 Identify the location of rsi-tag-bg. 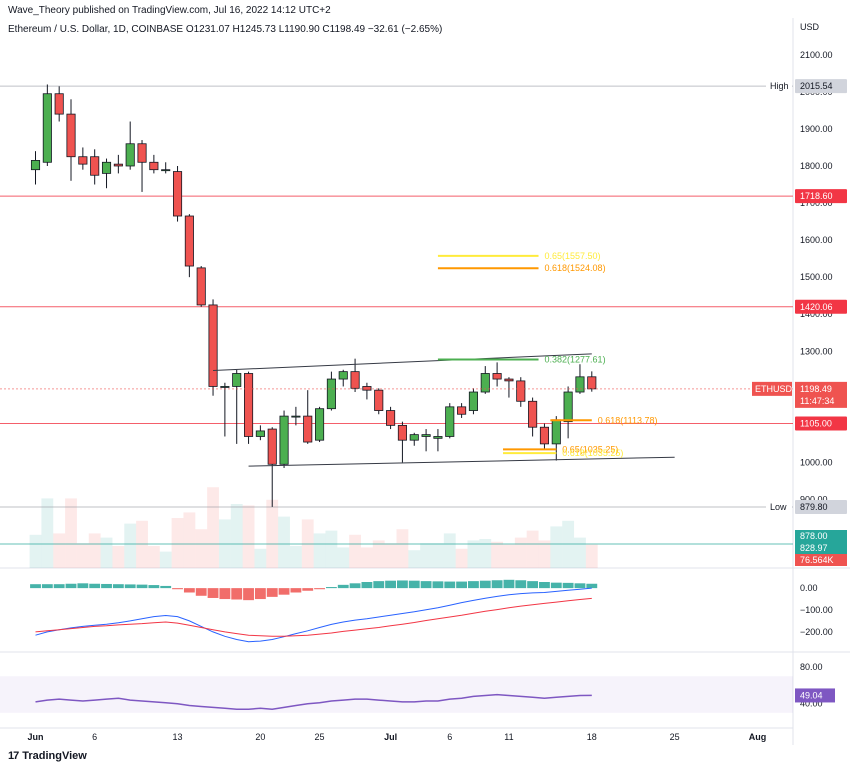
(815, 695).